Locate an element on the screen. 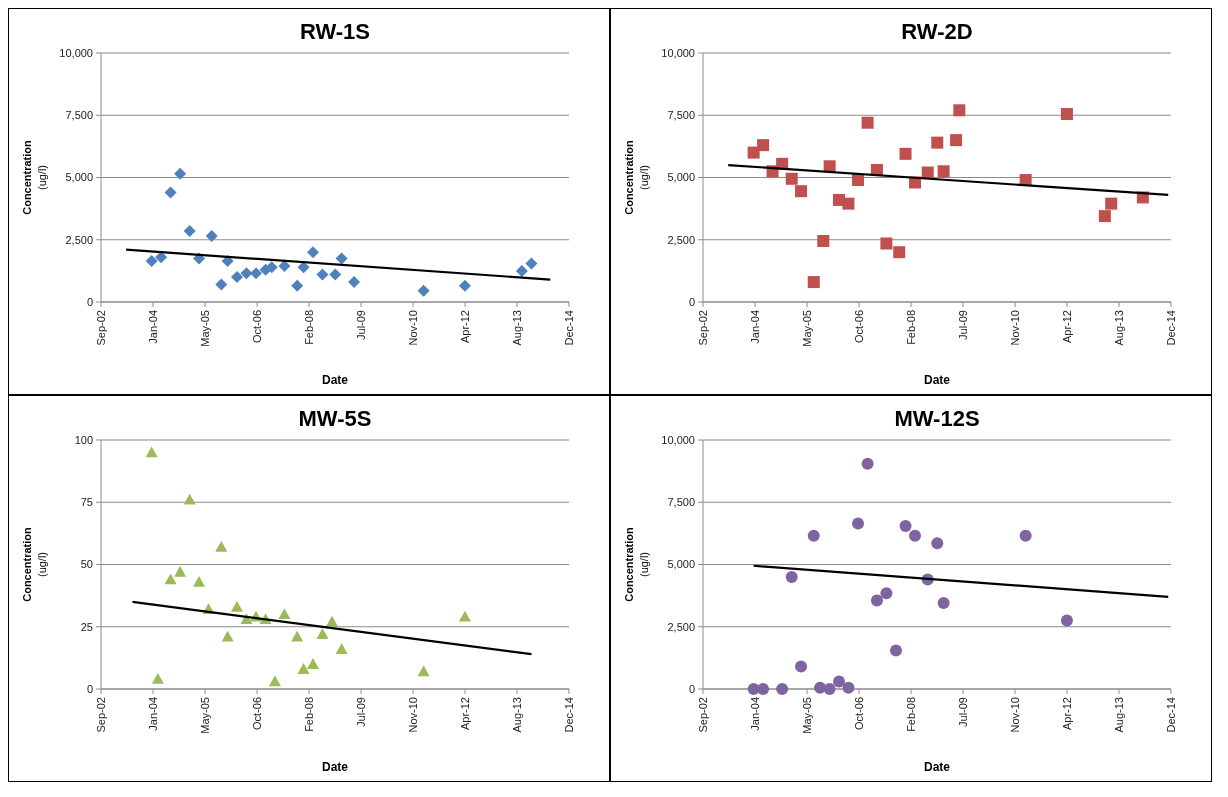 The width and height of the screenshot is (1228, 797). chart-title: RW-2D is located at coordinates (937, 31).